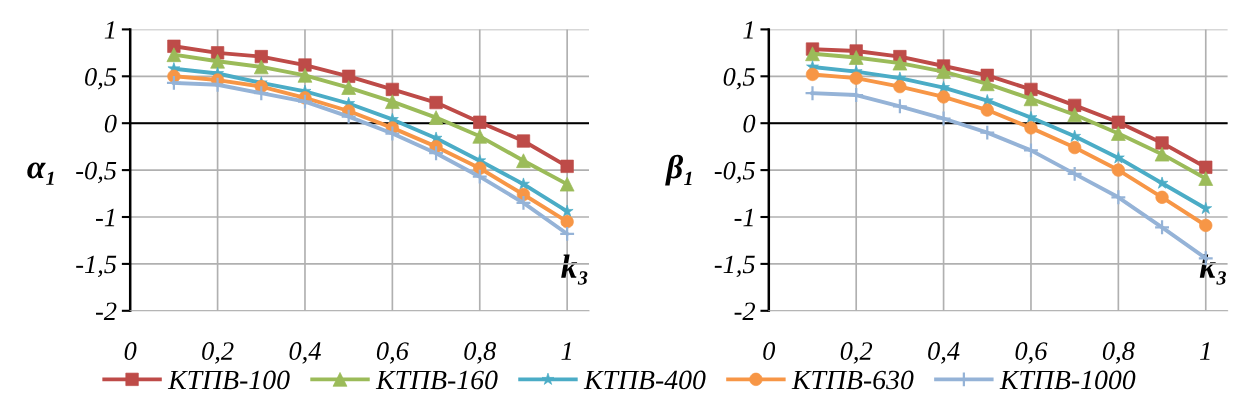 This screenshot has width=1240, height=420. Describe the element at coordinates (574, 269) in the screenshot. I see `x-axis-title: k₃` at that location.